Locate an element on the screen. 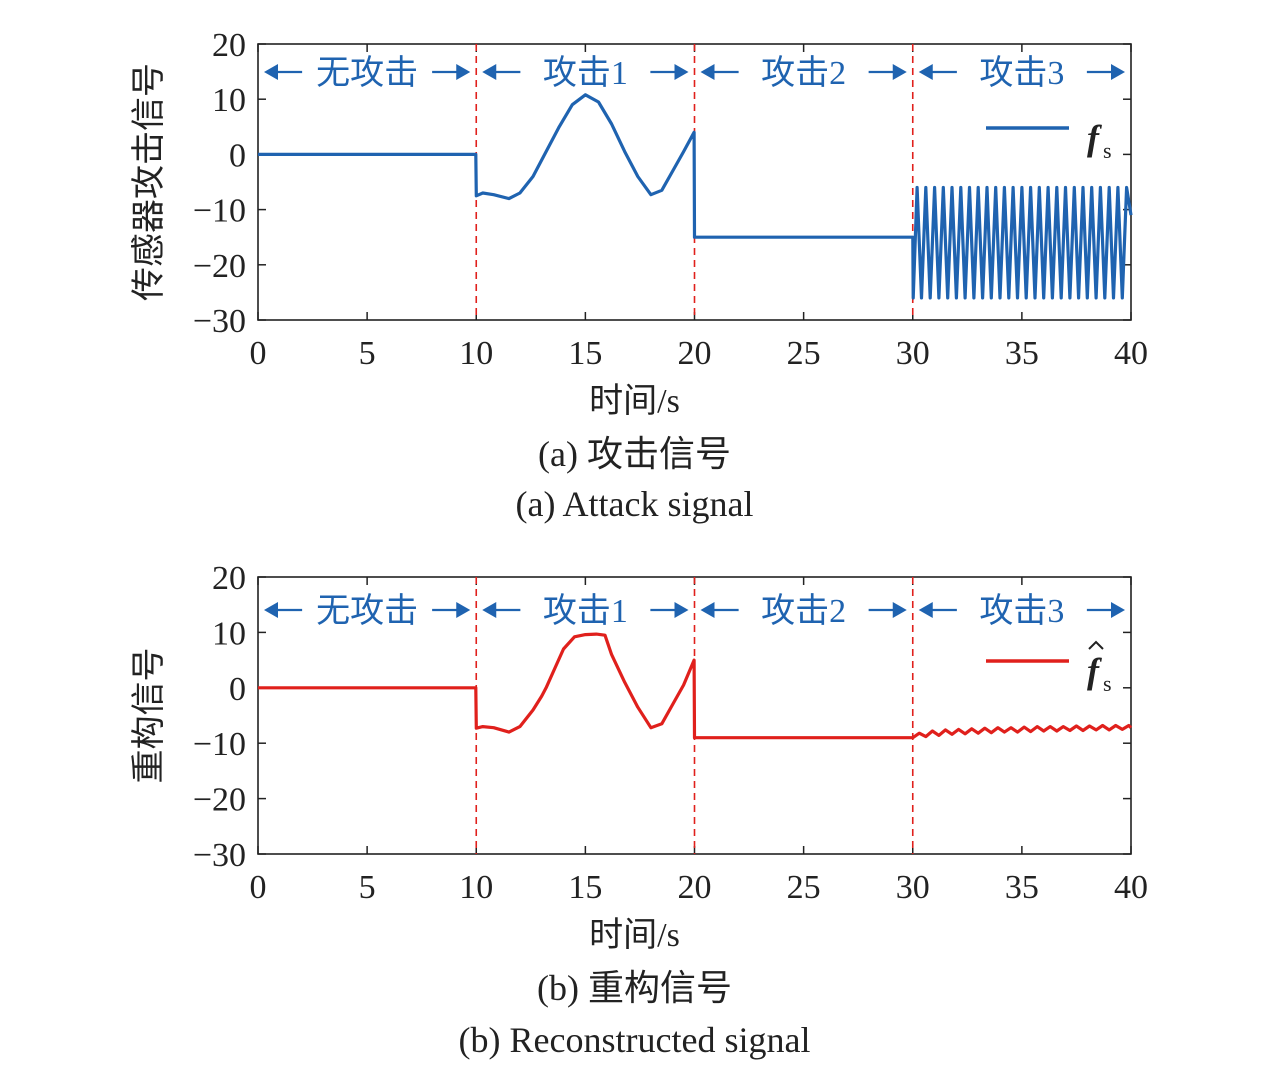 The height and width of the screenshot is (1068, 1276). caption-en: (b) Reconstructed signal is located at coordinates (635, 1040).